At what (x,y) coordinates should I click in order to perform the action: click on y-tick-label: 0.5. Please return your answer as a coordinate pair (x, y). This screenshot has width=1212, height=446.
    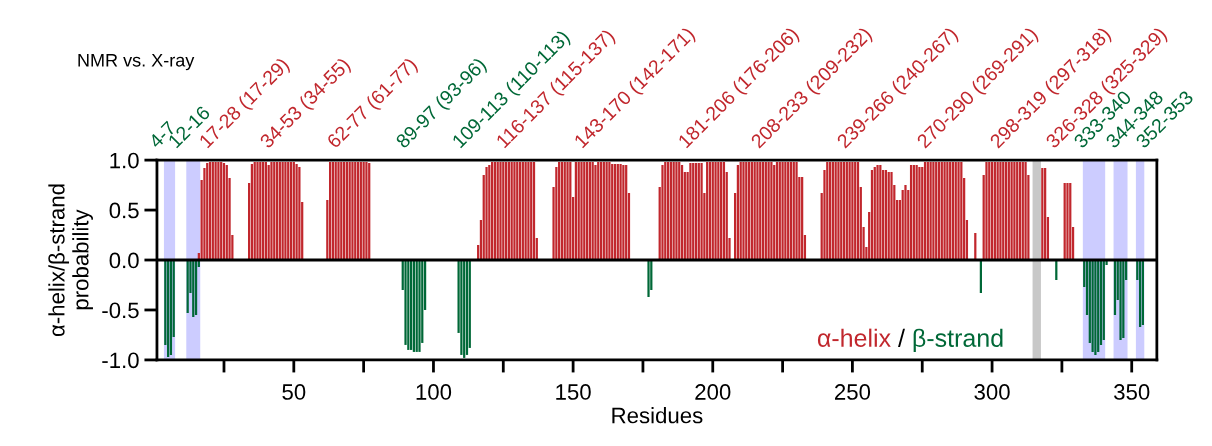
    Looking at the image, I should click on (124, 210).